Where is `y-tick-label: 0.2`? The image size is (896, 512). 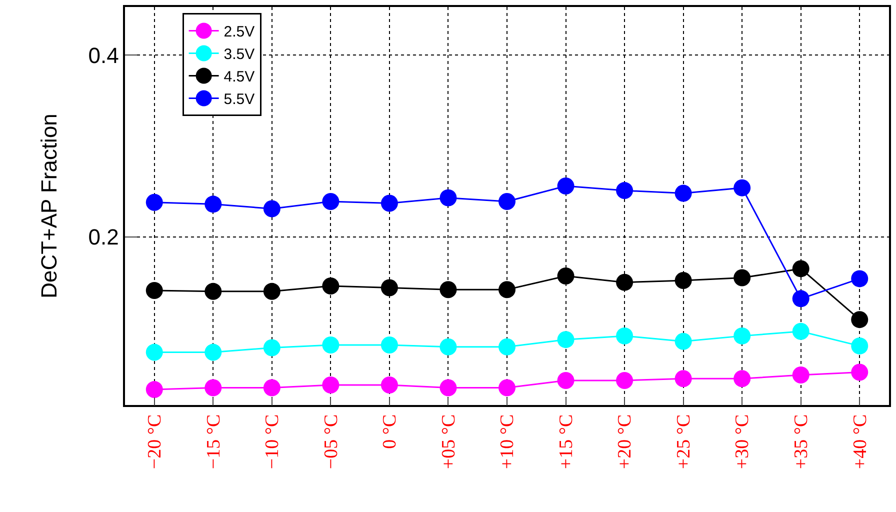 y-tick-label: 0.2 is located at coordinates (103, 237).